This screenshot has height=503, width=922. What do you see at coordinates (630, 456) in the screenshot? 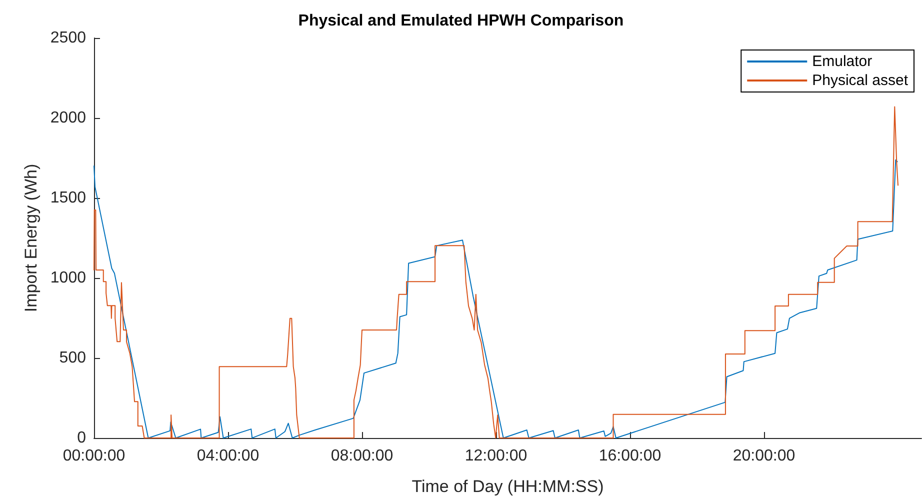
I see `x-tick-label: 16:00:00` at bounding box center [630, 456].